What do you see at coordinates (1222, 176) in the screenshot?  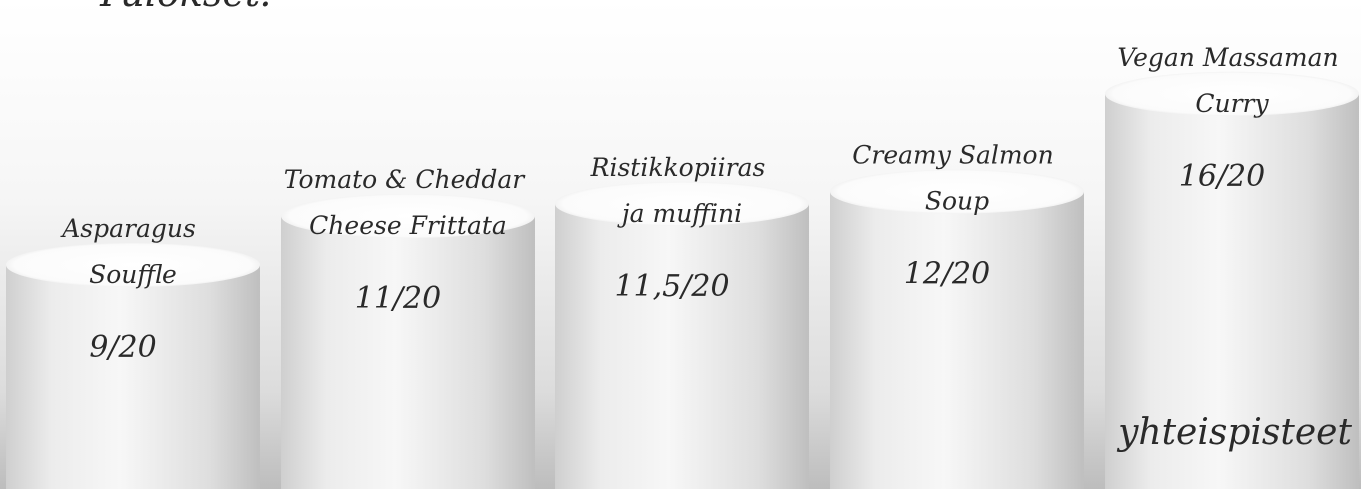 I see `value-label: 16/20` at bounding box center [1222, 176].